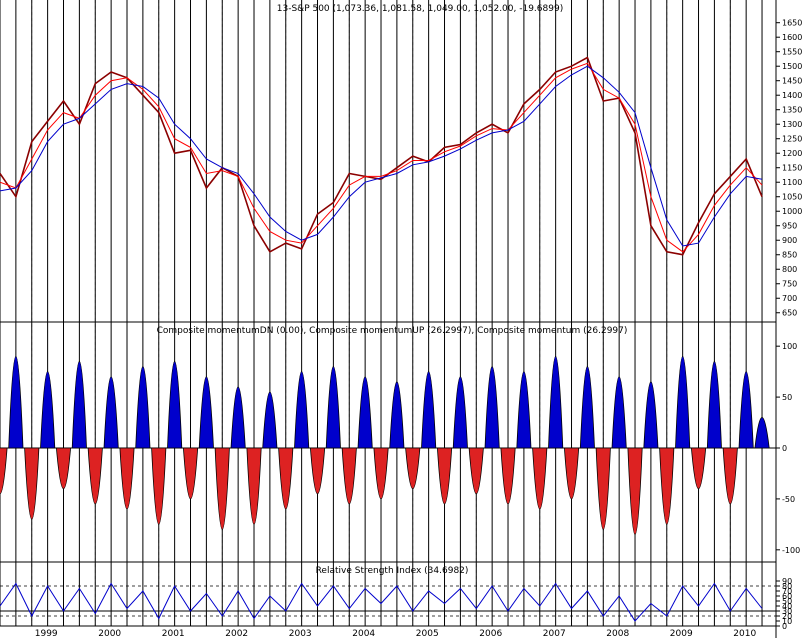 This screenshot has height=642, width=811. Describe the element at coordinates (744, 633) in the screenshot. I see `x-tick-label: 2010` at that location.